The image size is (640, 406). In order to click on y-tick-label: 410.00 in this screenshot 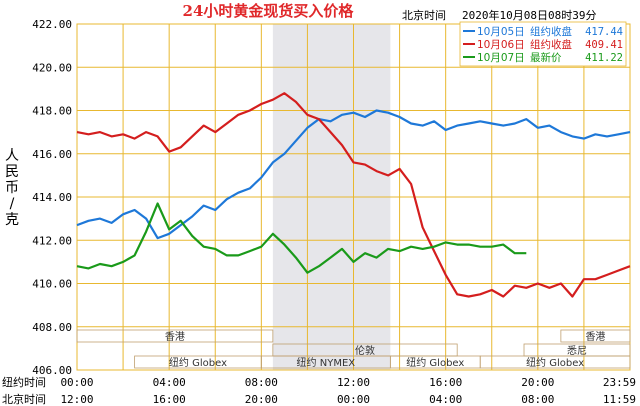, I will do `click(52, 284)`.